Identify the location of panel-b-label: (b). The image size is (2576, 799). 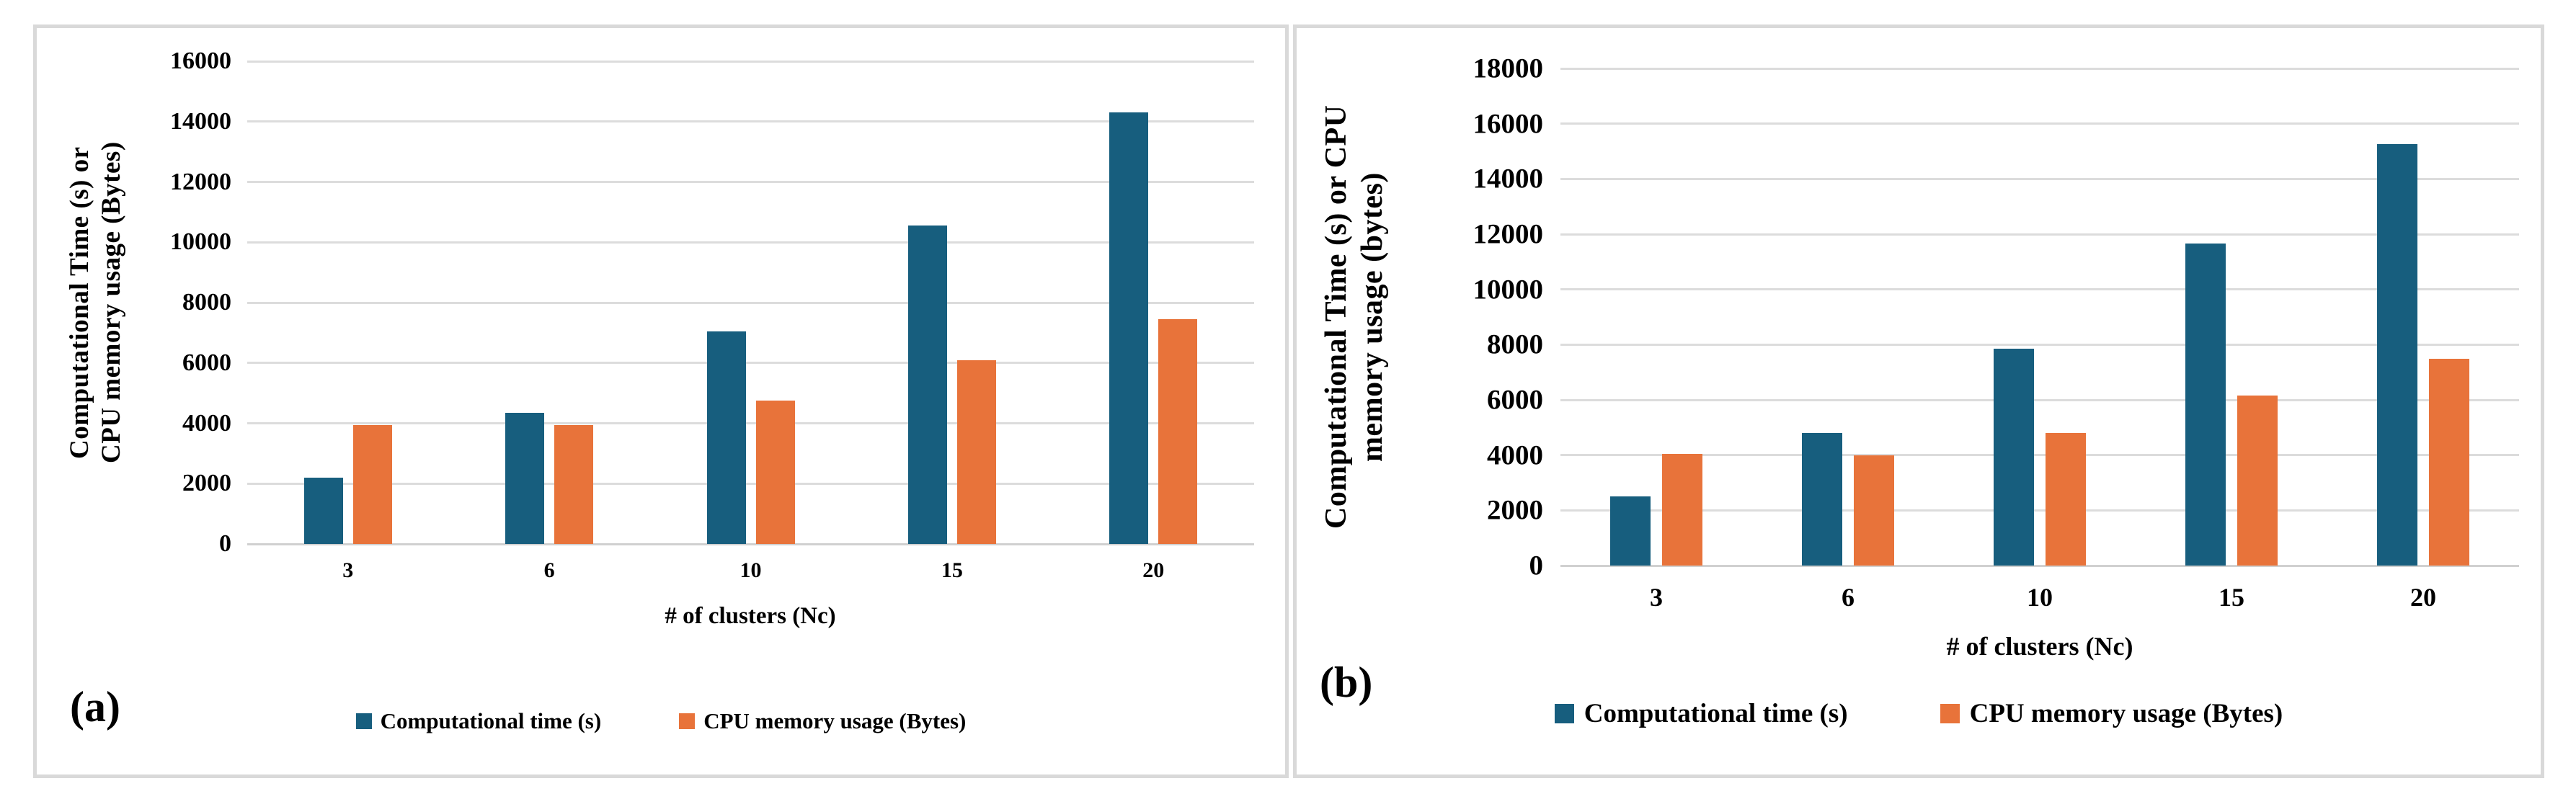
(1346, 683).